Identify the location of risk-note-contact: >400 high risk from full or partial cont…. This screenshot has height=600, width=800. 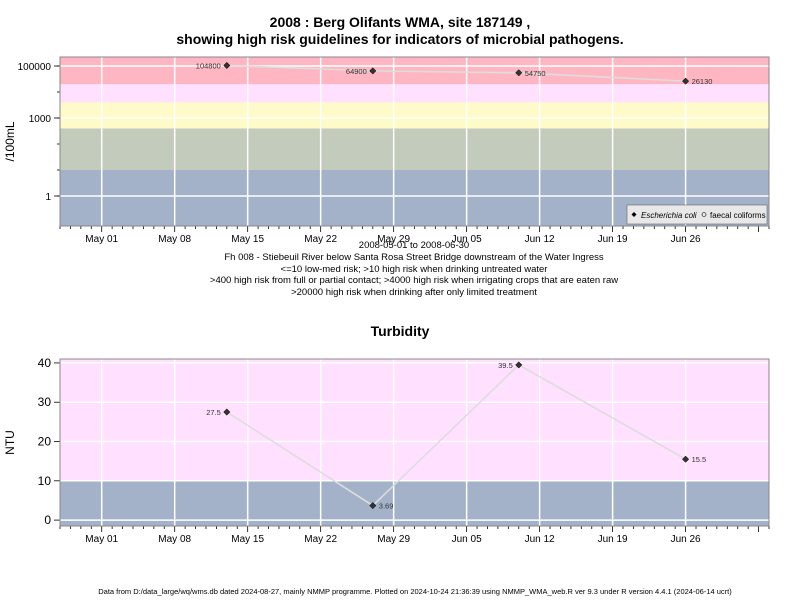
(414, 281).